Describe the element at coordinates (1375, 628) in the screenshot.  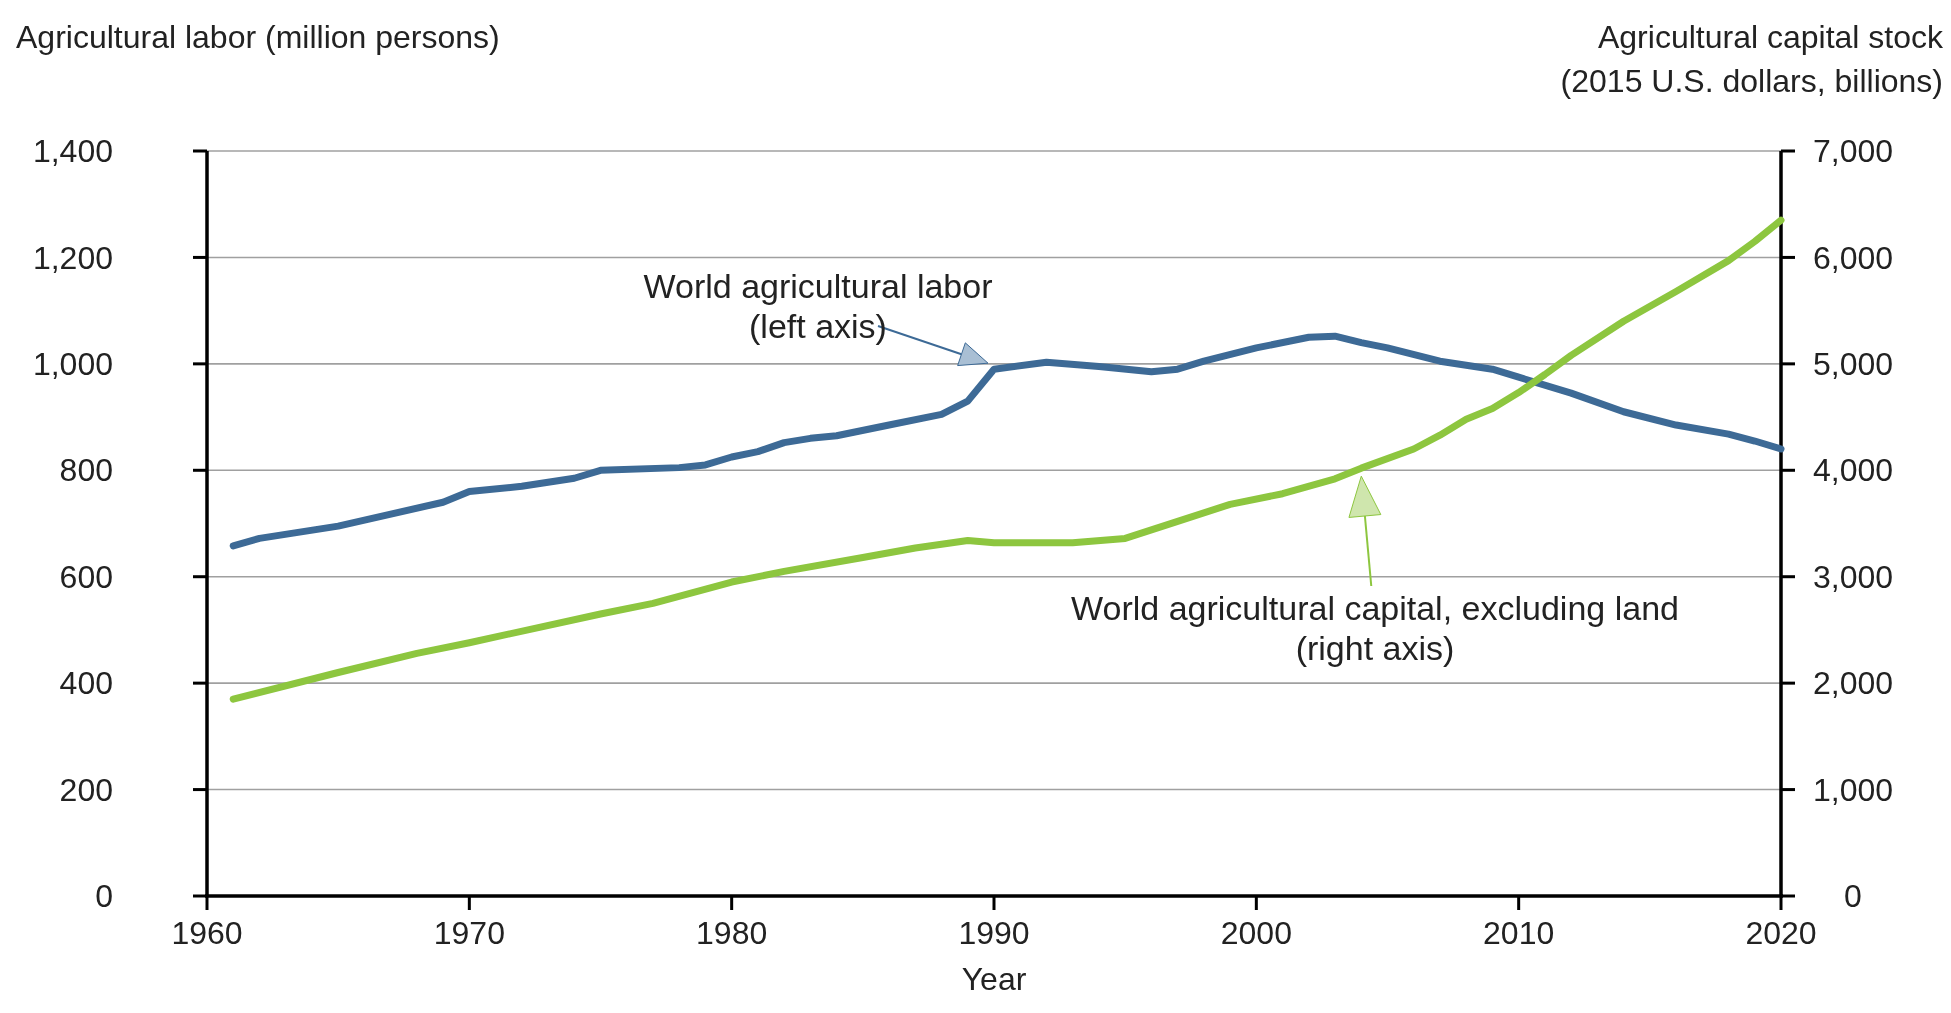
I see `annotation: World agricultural capital, excluding land (right axis)` at that location.